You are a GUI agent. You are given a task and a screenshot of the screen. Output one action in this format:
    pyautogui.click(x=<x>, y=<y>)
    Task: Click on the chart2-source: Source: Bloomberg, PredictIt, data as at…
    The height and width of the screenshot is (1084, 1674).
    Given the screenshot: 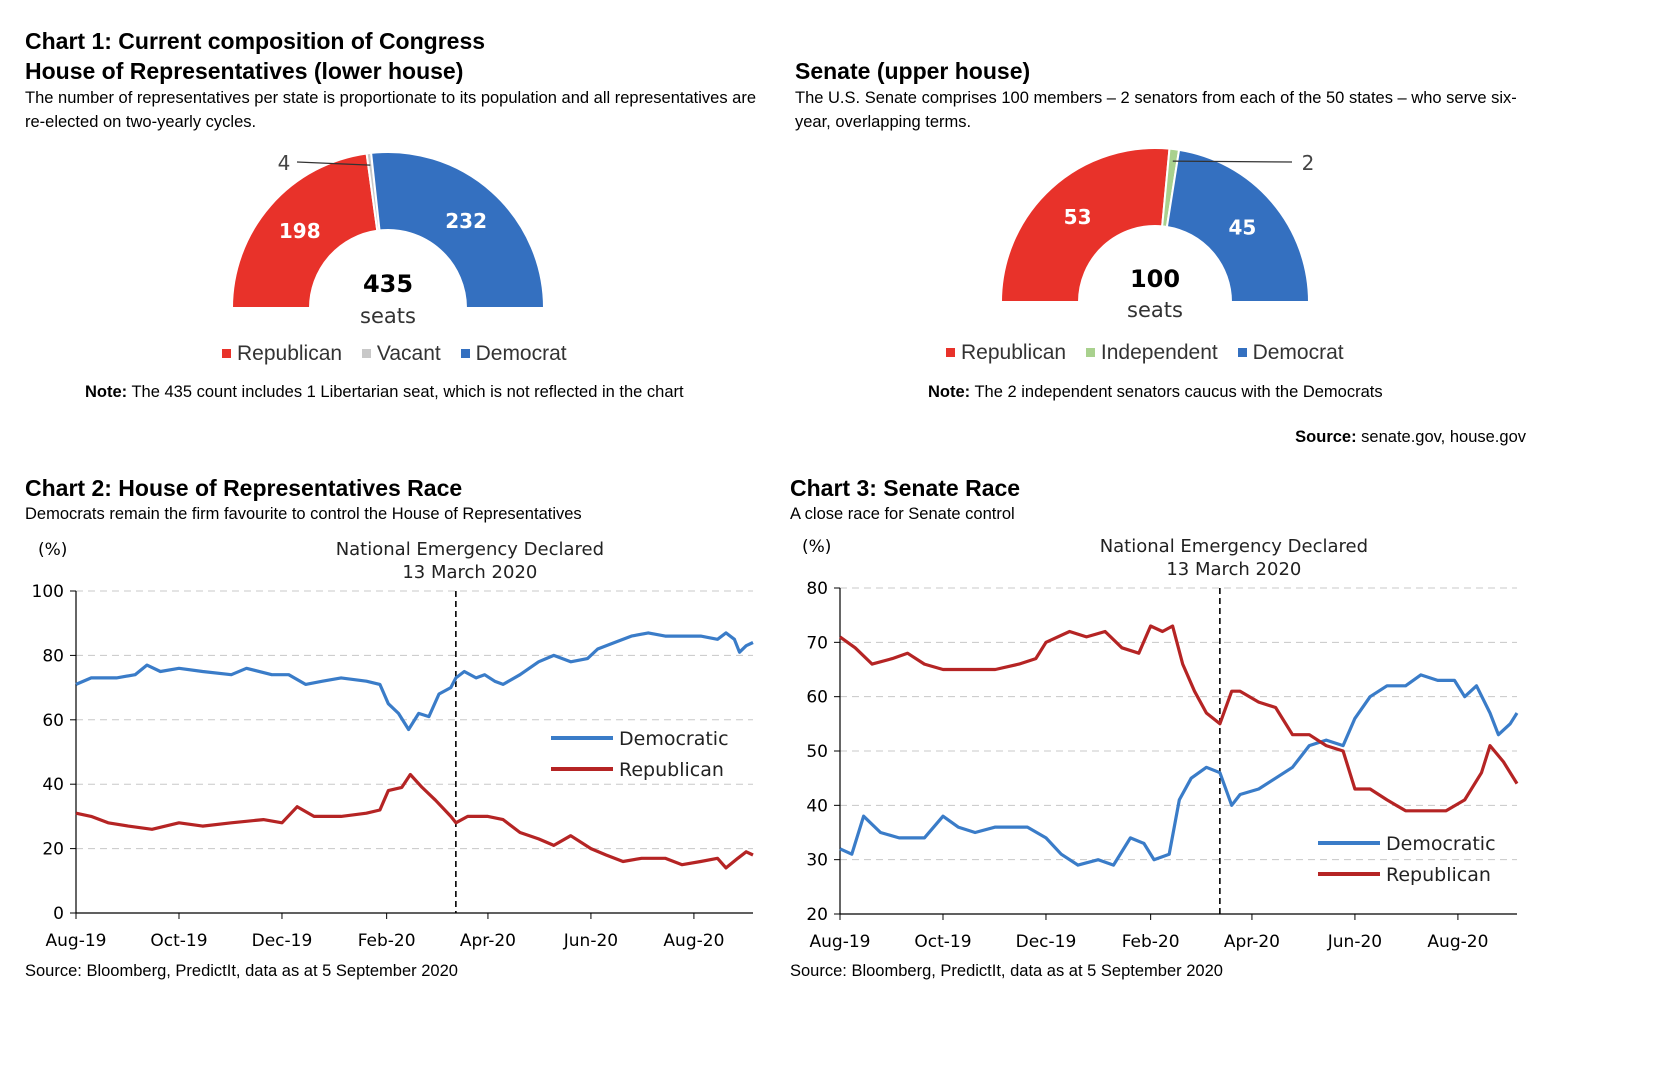 What is the action you would take?
    pyautogui.click(x=241, y=971)
    